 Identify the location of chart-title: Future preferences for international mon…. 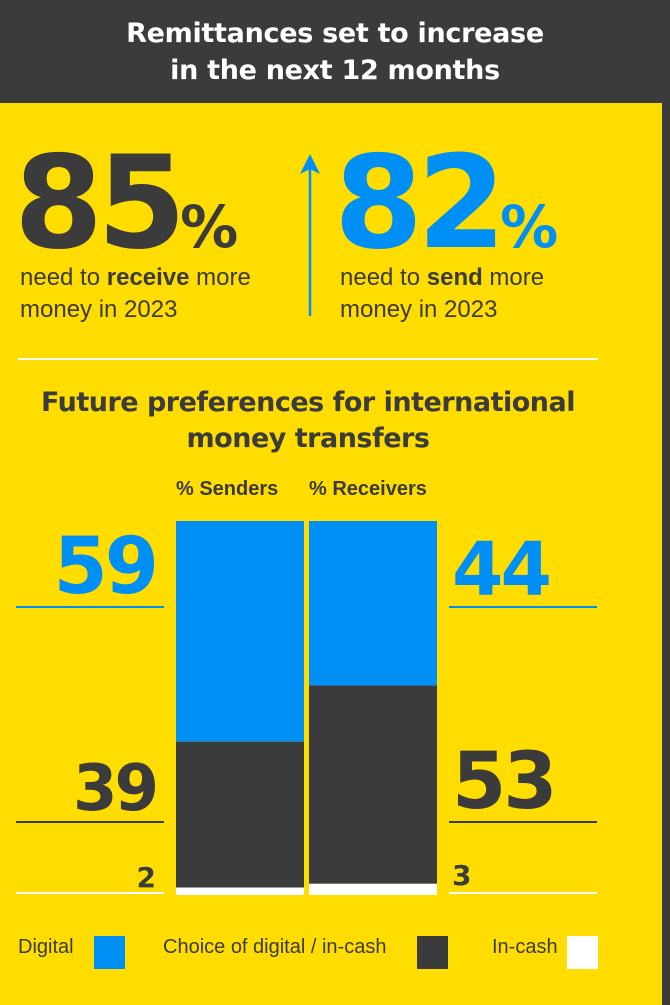
(308, 421).